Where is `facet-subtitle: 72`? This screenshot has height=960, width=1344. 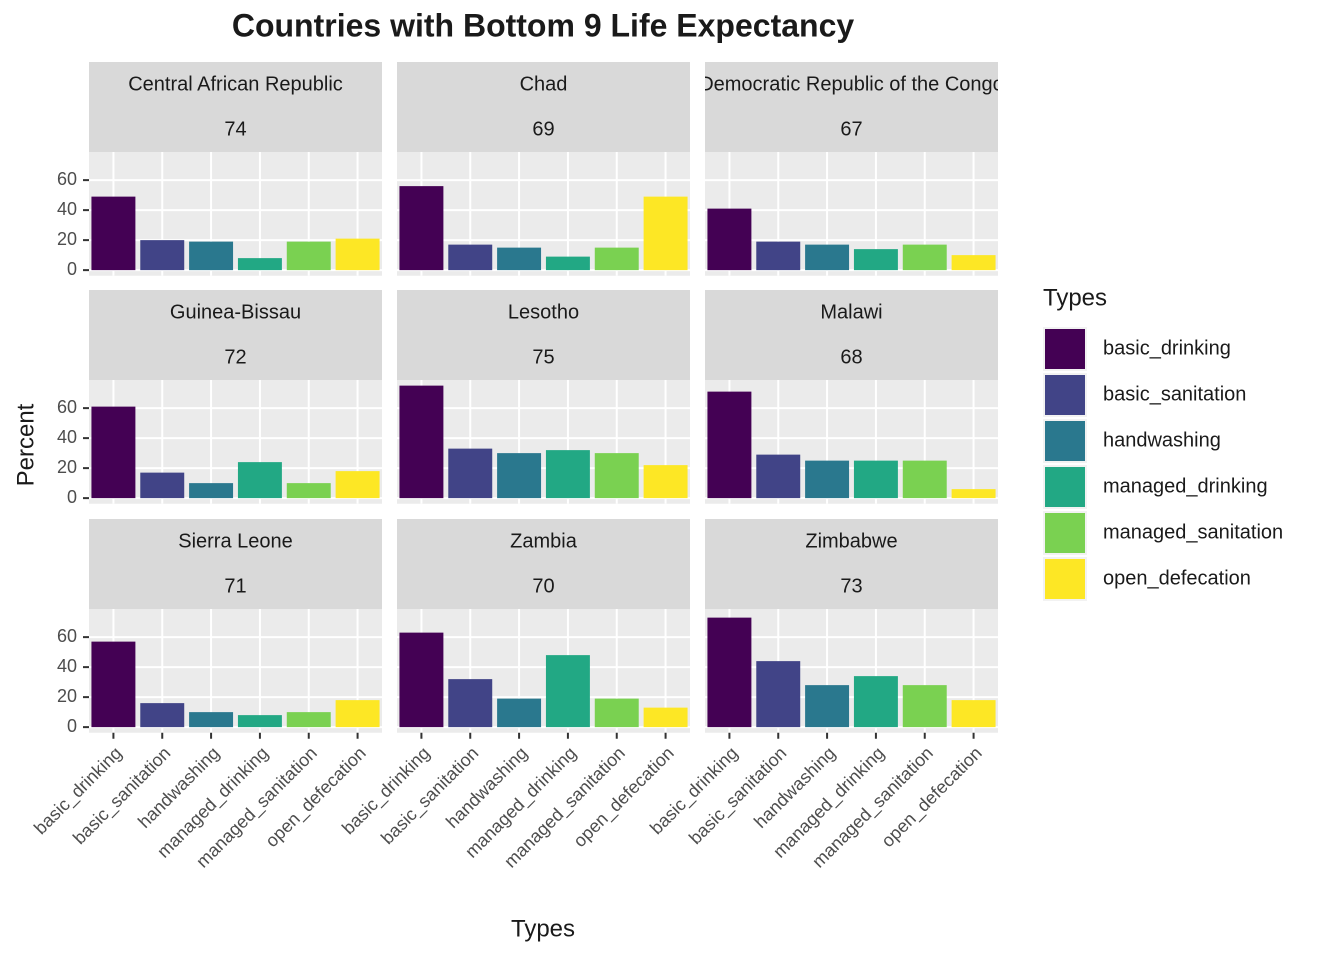
facet-subtitle: 72 is located at coordinates (235, 357).